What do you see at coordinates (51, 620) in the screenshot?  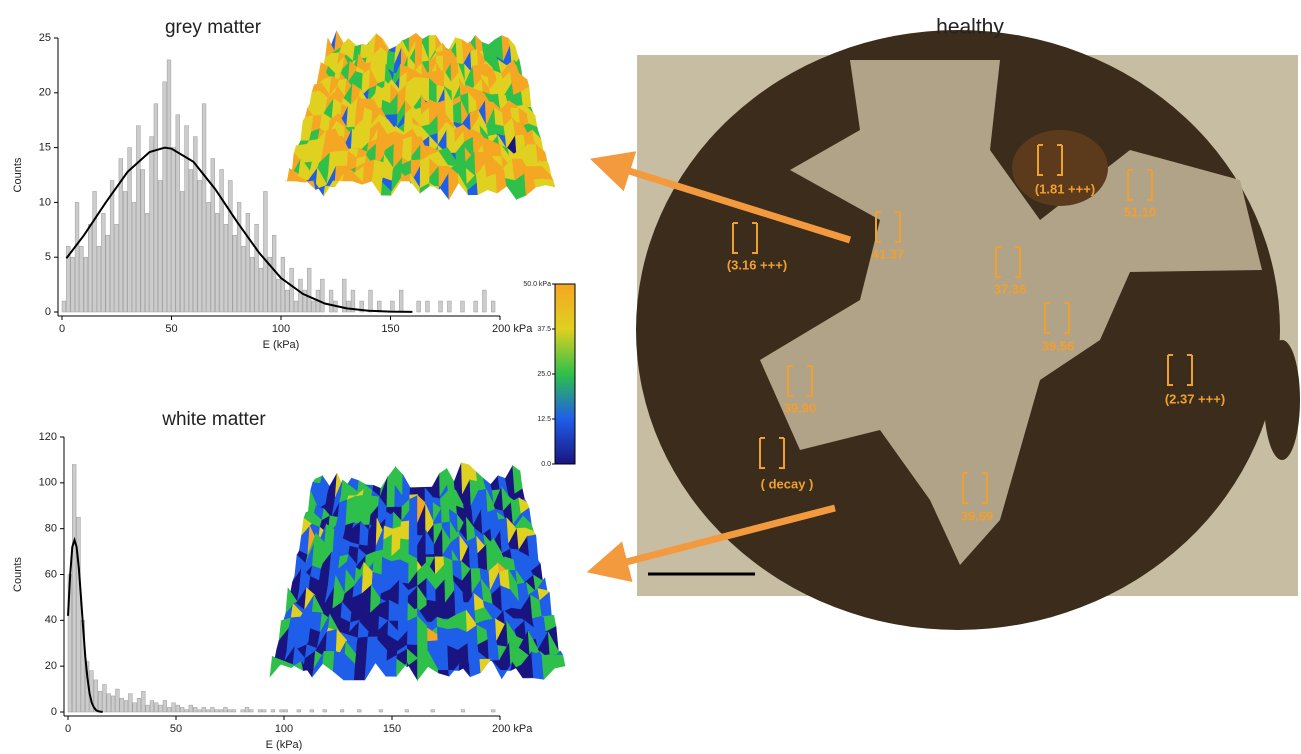 I see `y-tick-label: 40` at bounding box center [51, 620].